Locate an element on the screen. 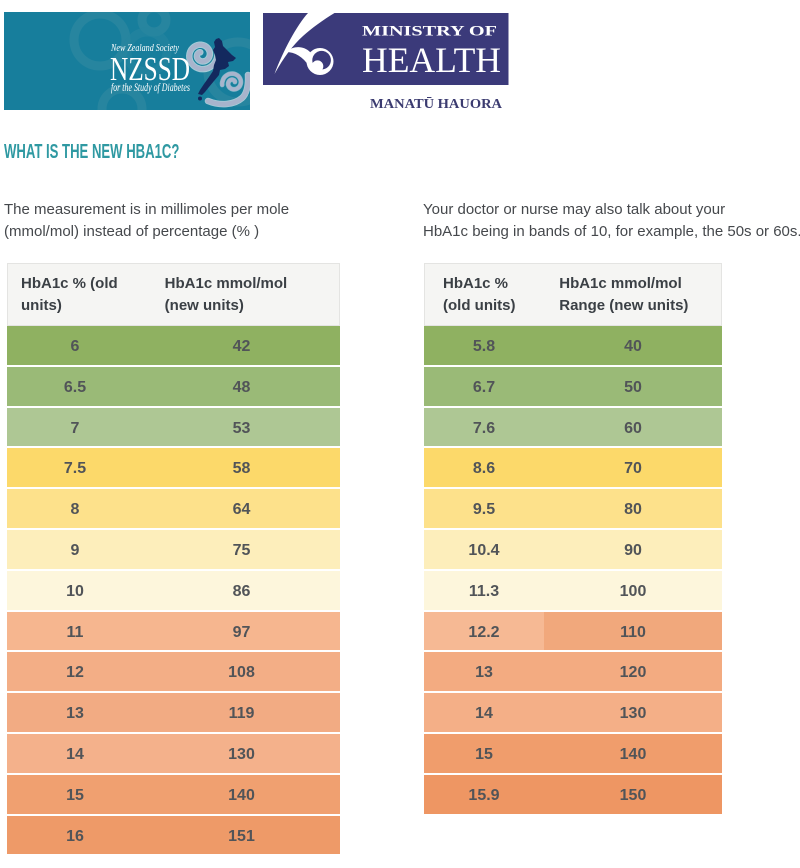 The width and height of the screenshot is (800, 868). svg-text: HEALTH is located at coordinates (431, 60).